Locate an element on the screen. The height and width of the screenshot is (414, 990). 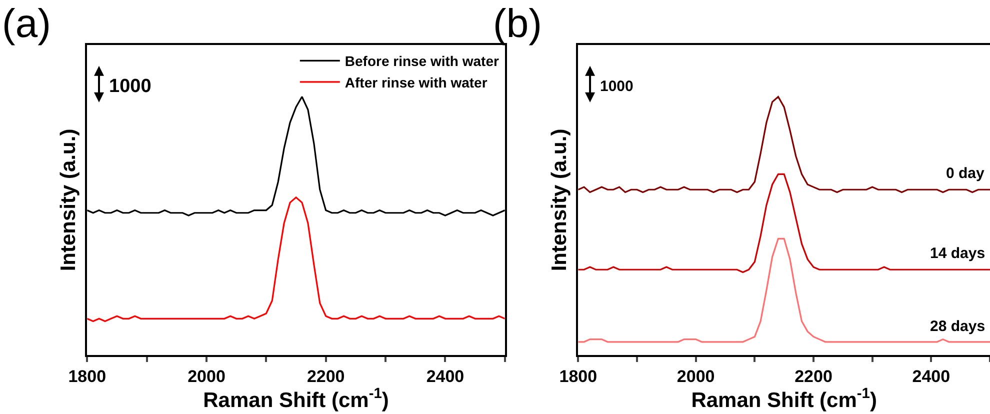
annotation: 1000 is located at coordinates (130, 86).